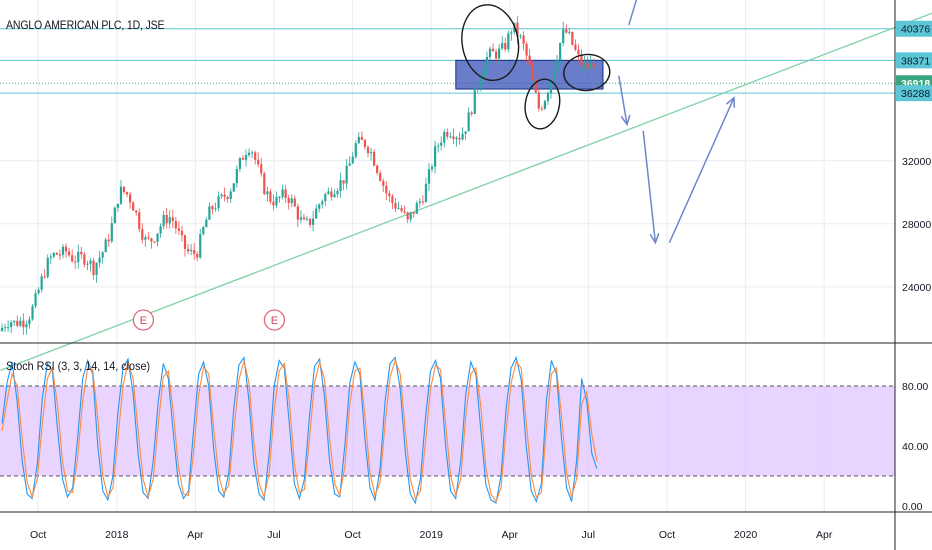 Image resolution: width=932 pixels, height=550 pixels. What do you see at coordinates (746, 535) in the screenshot?
I see `time-tick-label: 2020` at bounding box center [746, 535].